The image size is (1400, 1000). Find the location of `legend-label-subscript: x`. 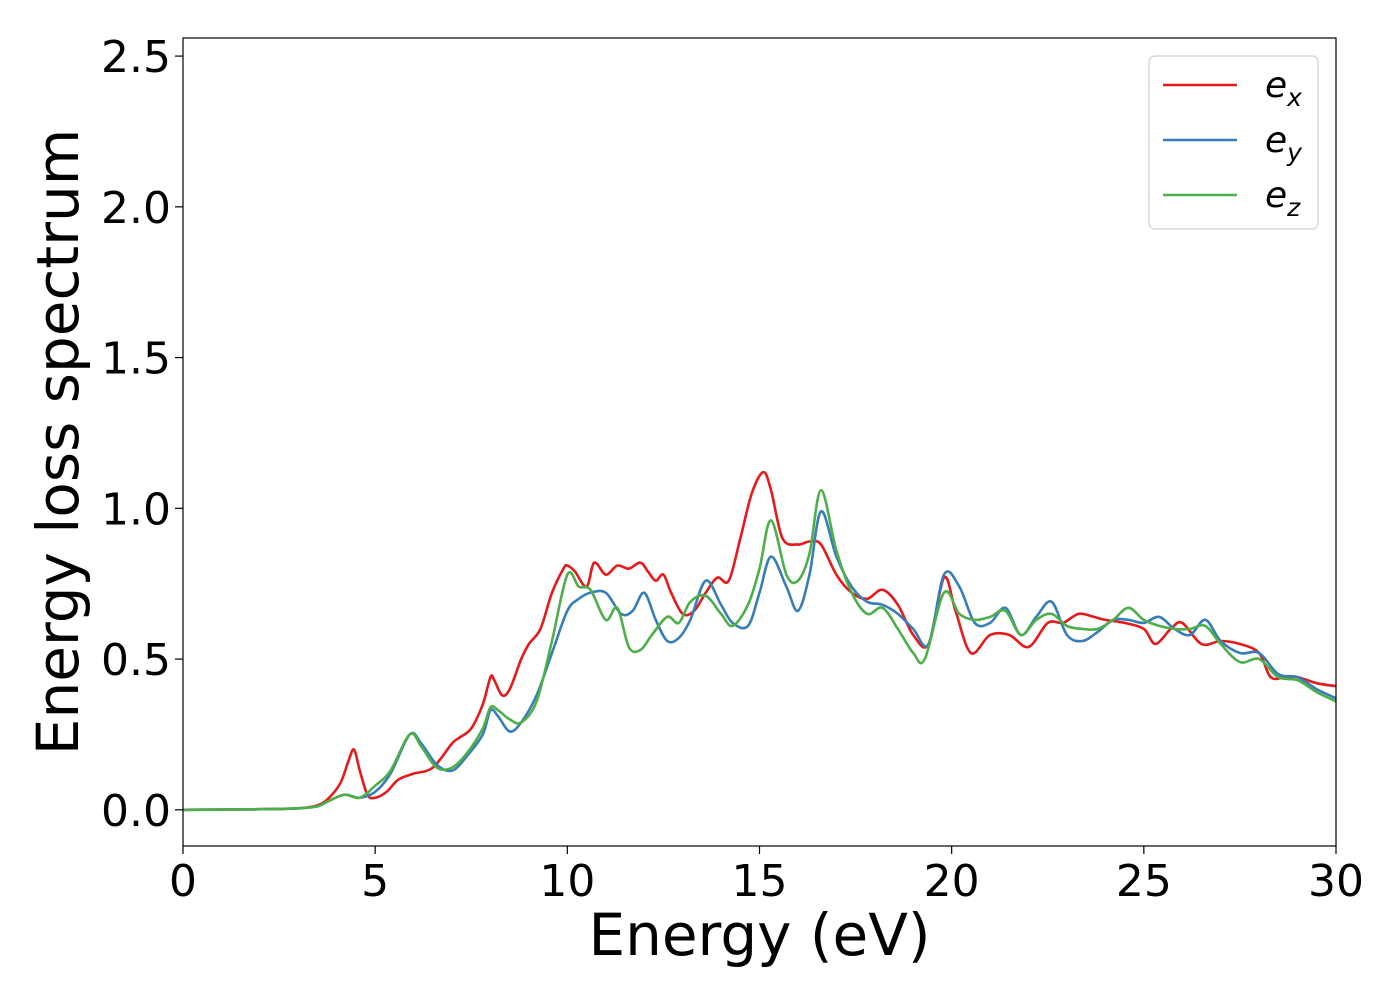

legend-label-subscript: x is located at coordinates (1294, 97).